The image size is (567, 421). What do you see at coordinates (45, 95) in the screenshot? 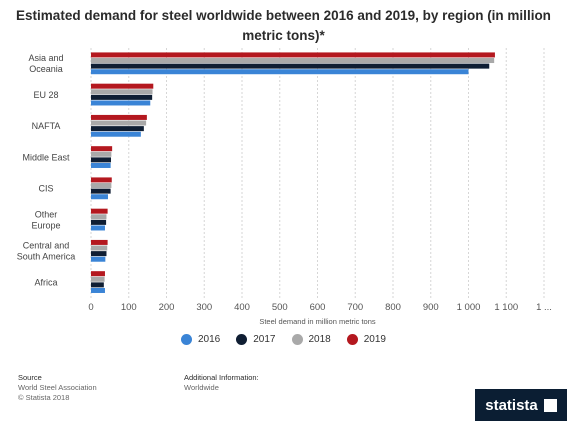
I see `category-label: EU 28` at bounding box center [45, 95].